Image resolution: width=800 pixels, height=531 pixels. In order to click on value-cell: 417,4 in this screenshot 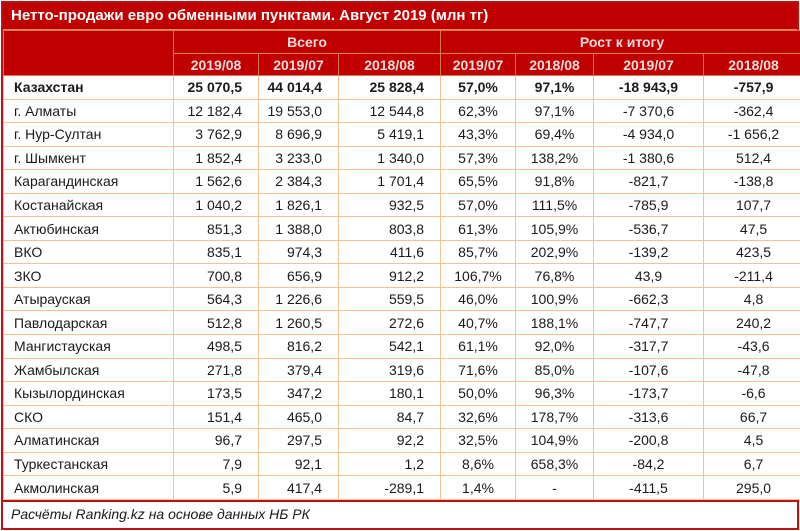, I will do `click(298, 487)`.